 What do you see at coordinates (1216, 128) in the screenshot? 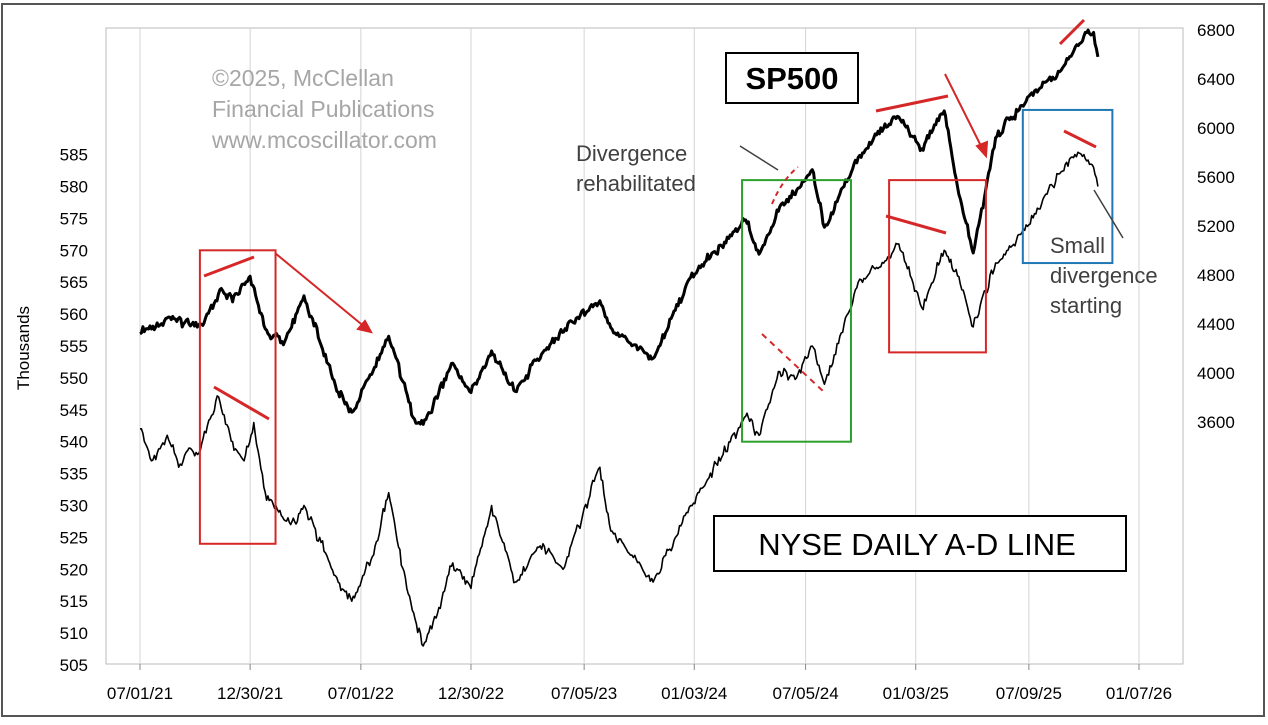
I see `y-right-tick-label: 6000` at bounding box center [1216, 128].